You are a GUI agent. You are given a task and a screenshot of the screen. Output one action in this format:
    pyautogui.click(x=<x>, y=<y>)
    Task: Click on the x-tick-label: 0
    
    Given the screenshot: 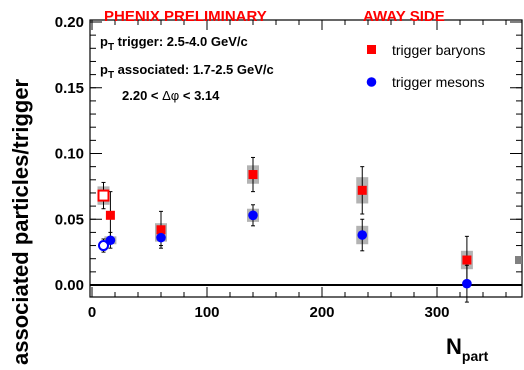 What is the action you would take?
    pyautogui.click(x=92, y=312)
    